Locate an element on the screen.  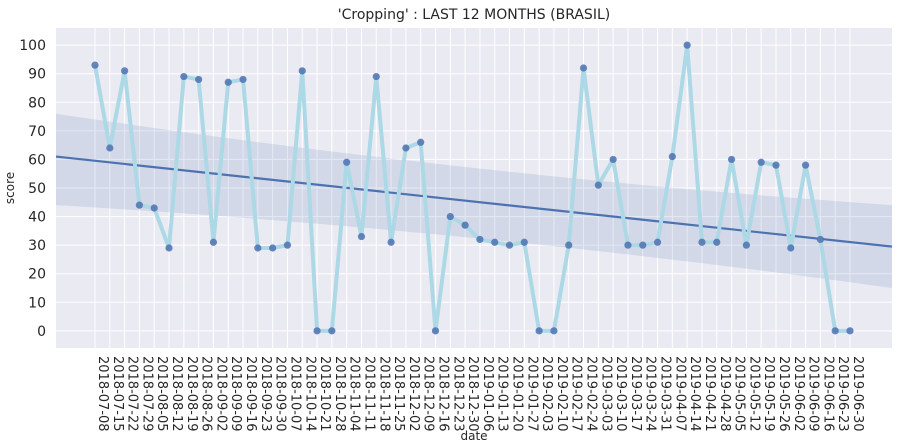
x-tick-label: 2019-03-24 is located at coordinates (650, 394).